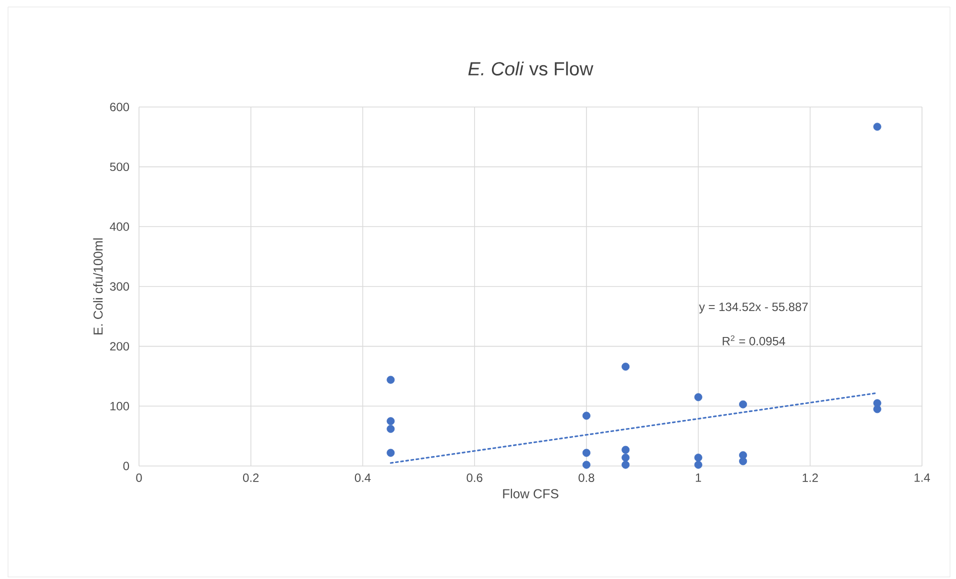 This screenshot has height=579, width=956. What do you see at coordinates (754, 340) in the screenshot?
I see `annotation: R$^{2}$ = 0.0954` at bounding box center [754, 340].